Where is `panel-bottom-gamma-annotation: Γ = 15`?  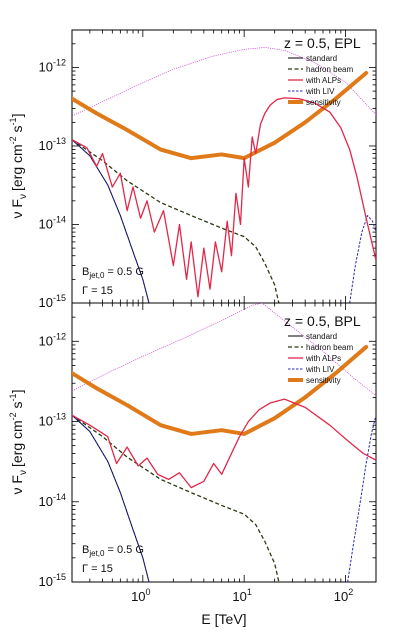
panel-bottom-gamma-annotation: Γ = 15 is located at coordinates (97, 569).